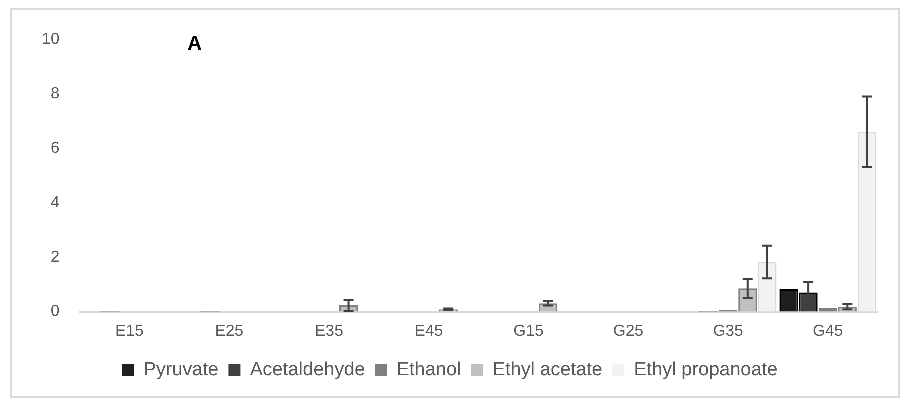 This screenshot has height=403, width=909. I want to click on legend-label: Acetaldehyde, so click(308, 370).